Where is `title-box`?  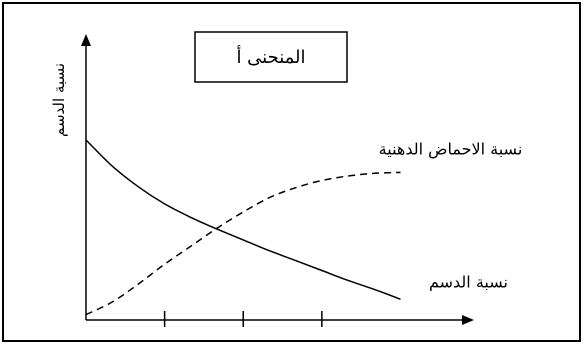
title-box is located at coordinates (271, 57).